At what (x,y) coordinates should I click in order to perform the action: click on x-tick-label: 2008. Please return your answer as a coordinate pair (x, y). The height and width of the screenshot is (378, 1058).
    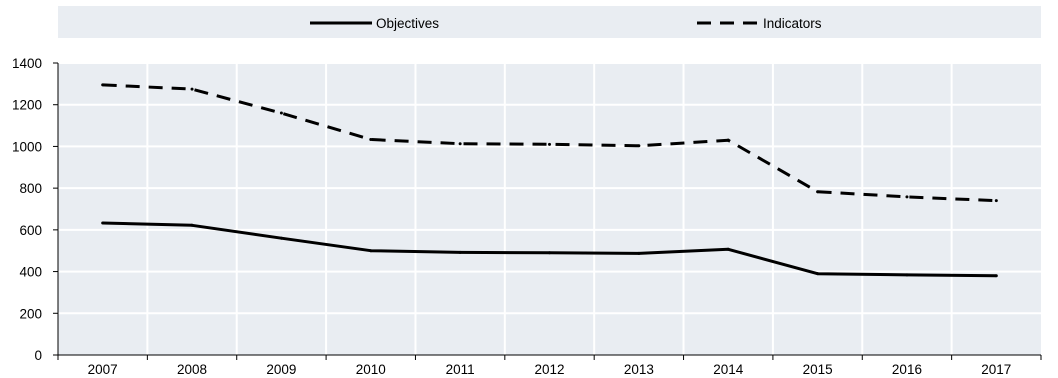
    Looking at the image, I should click on (192, 369).